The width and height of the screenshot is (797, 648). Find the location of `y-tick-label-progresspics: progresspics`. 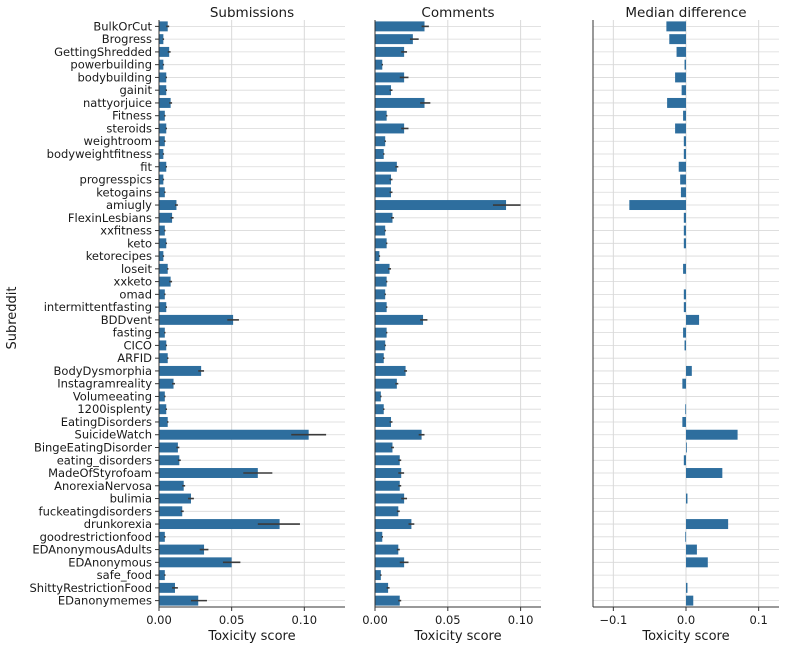

y-tick-label-progresspics: progresspics is located at coordinates (116, 180).